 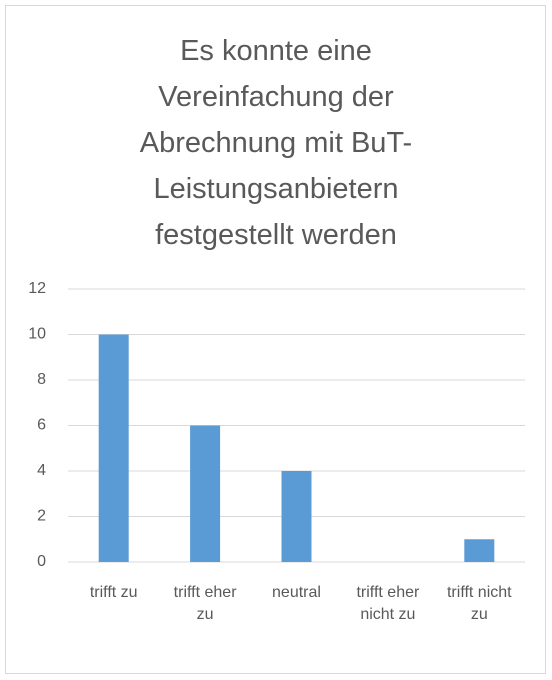 What do you see at coordinates (41, 516) in the screenshot?
I see `y-tick-label: 2` at bounding box center [41, 516].